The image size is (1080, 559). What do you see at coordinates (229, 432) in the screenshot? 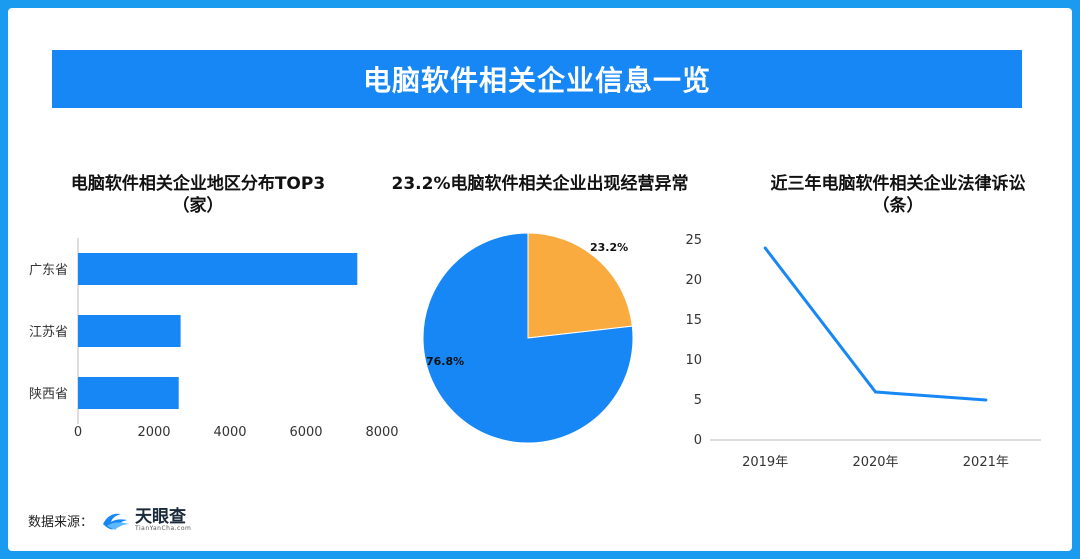
I see `bar-x-tick-label: 4000` at bounding box center [229, 432].